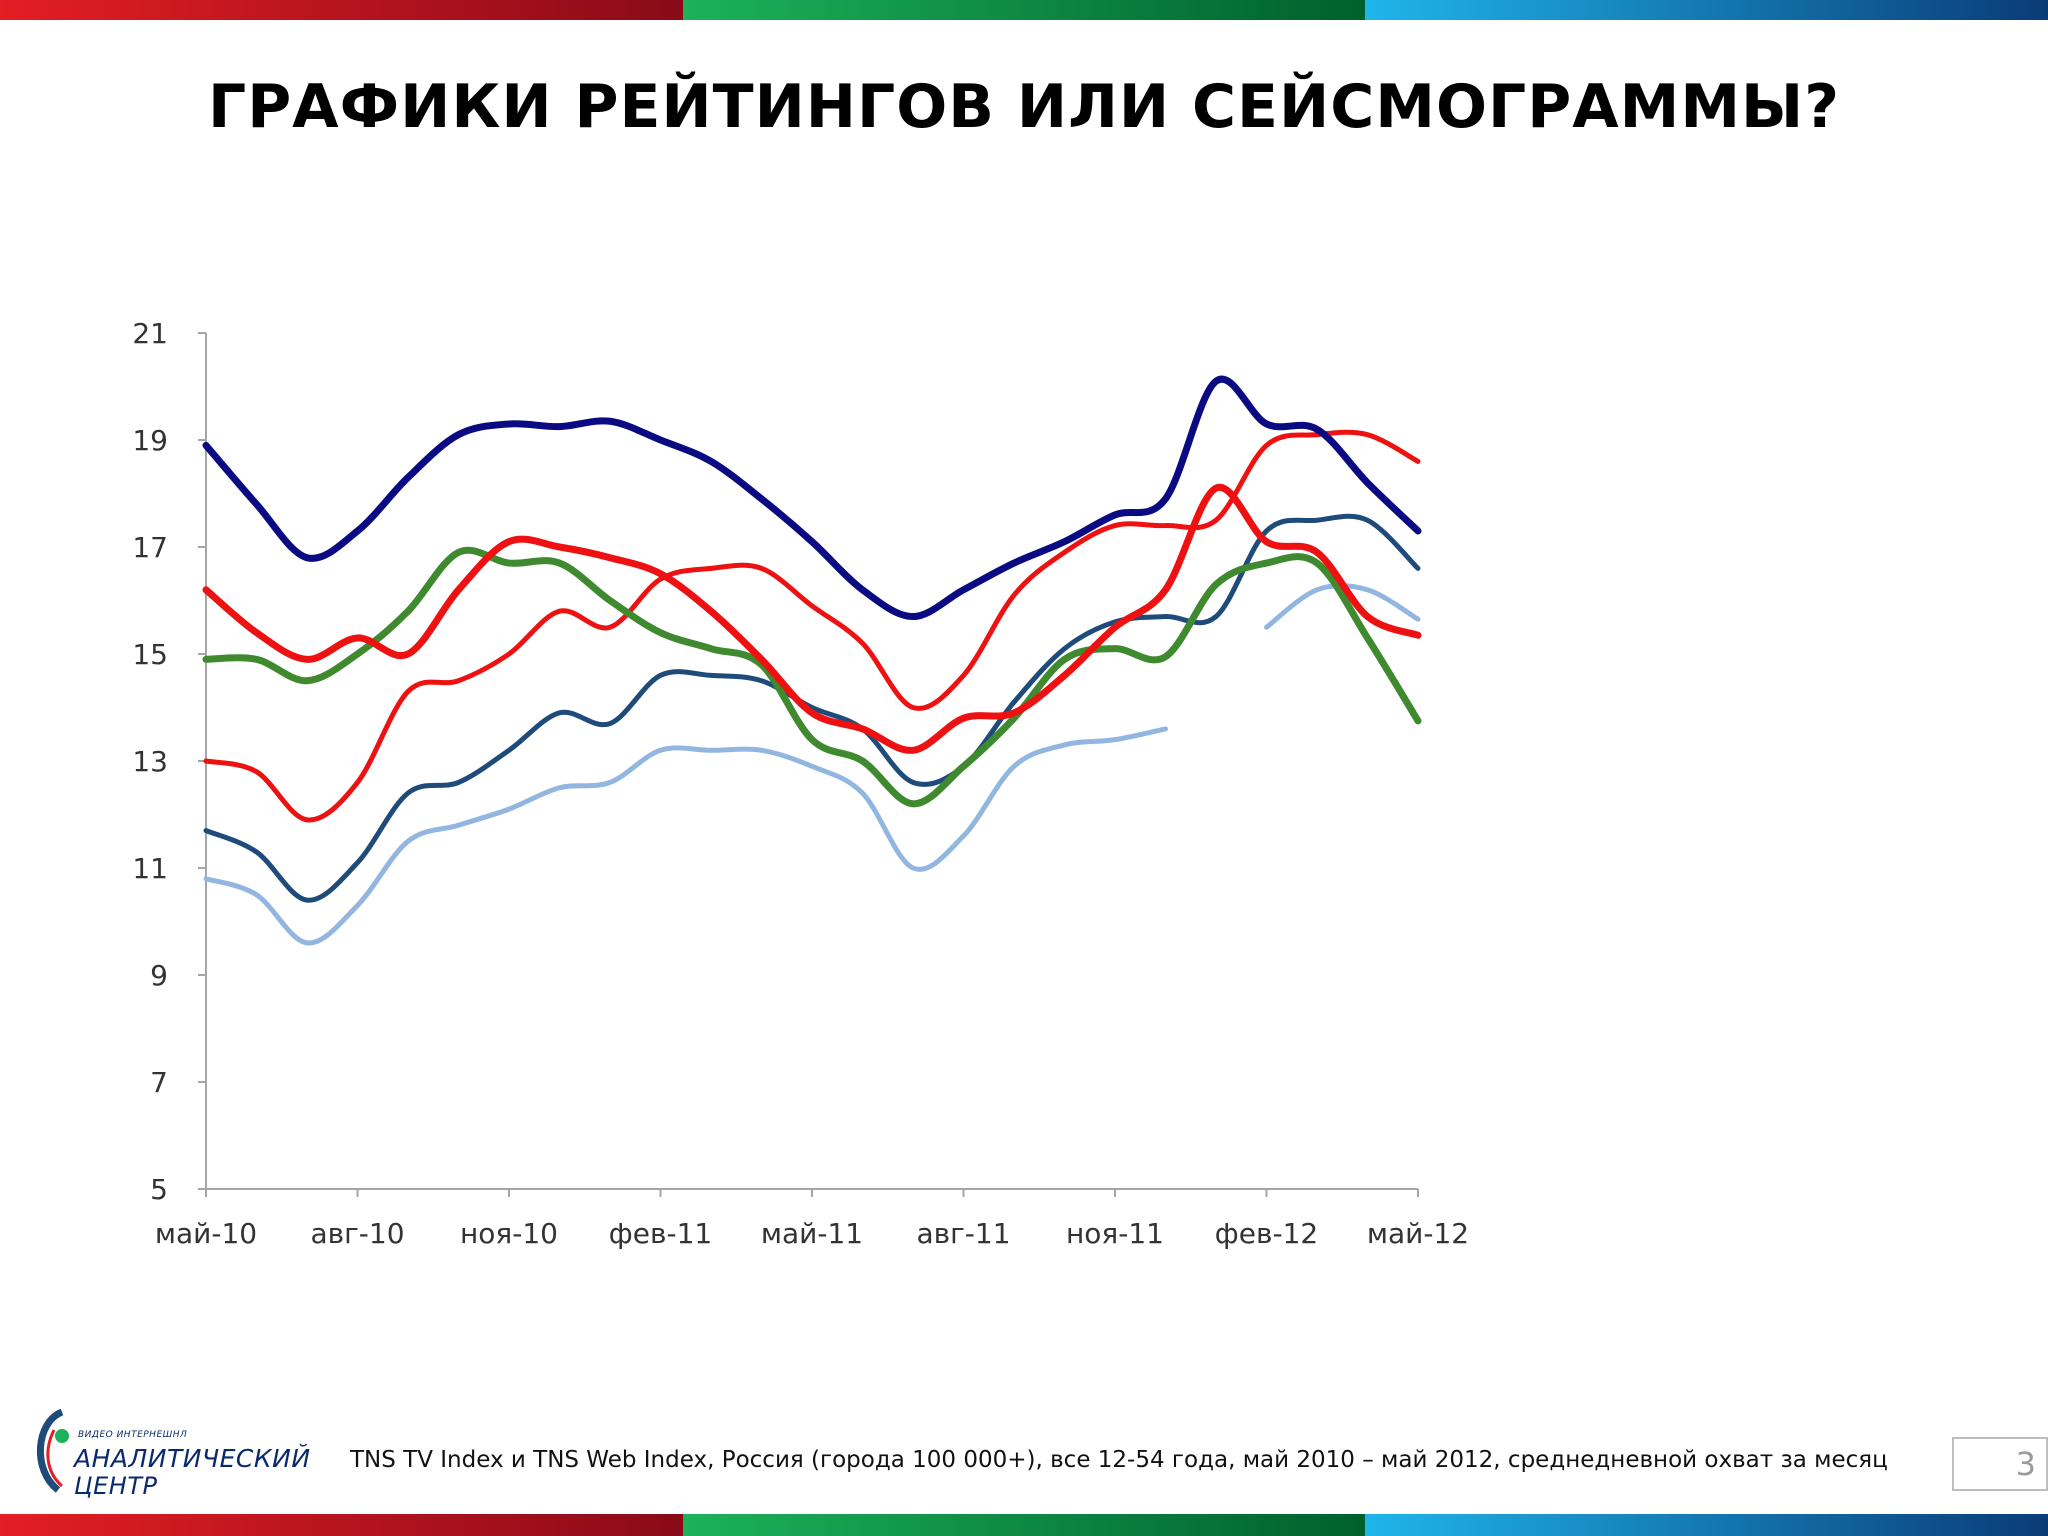 The width and height of the screenshot is (2048, 1536). Describe the element at coordinates (159, 975) in the screenshot. I see `y-tick-label: 9` at that location.